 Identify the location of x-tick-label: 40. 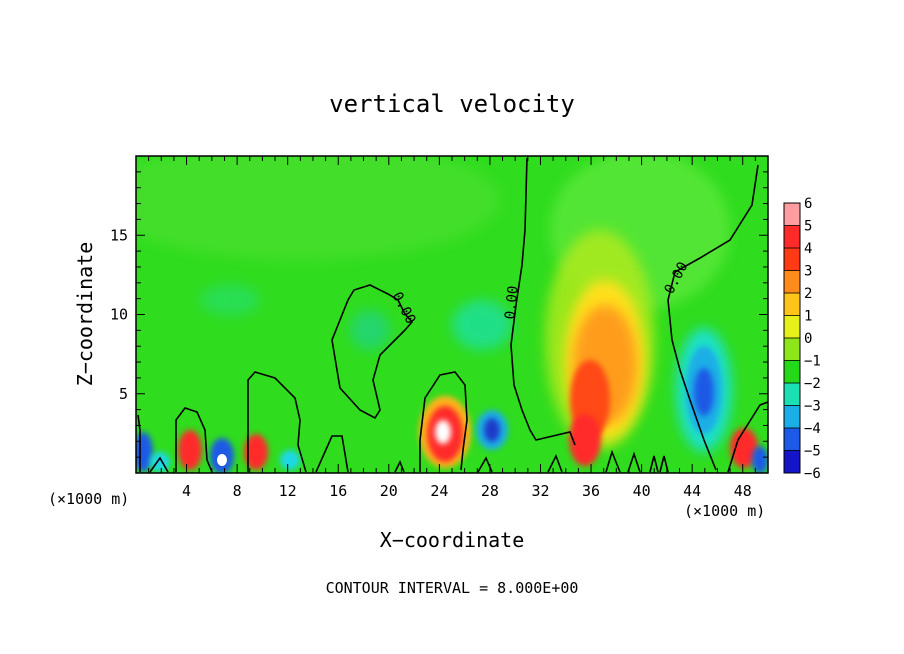
(642, 491).